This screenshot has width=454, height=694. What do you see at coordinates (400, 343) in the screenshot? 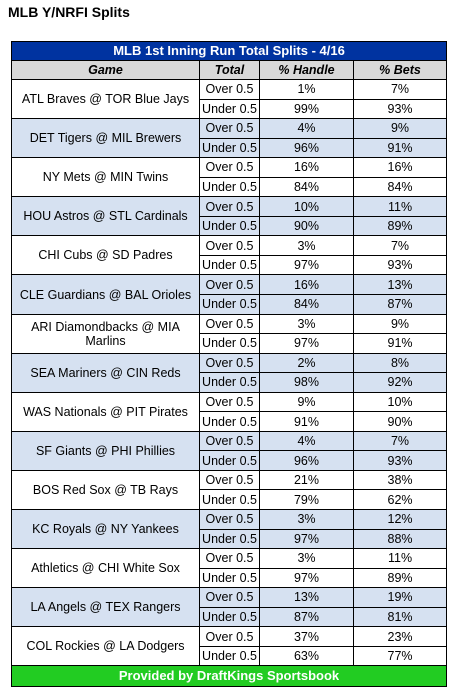
I see `under-bets-cell: 91%` at bounding box center [400, 343].